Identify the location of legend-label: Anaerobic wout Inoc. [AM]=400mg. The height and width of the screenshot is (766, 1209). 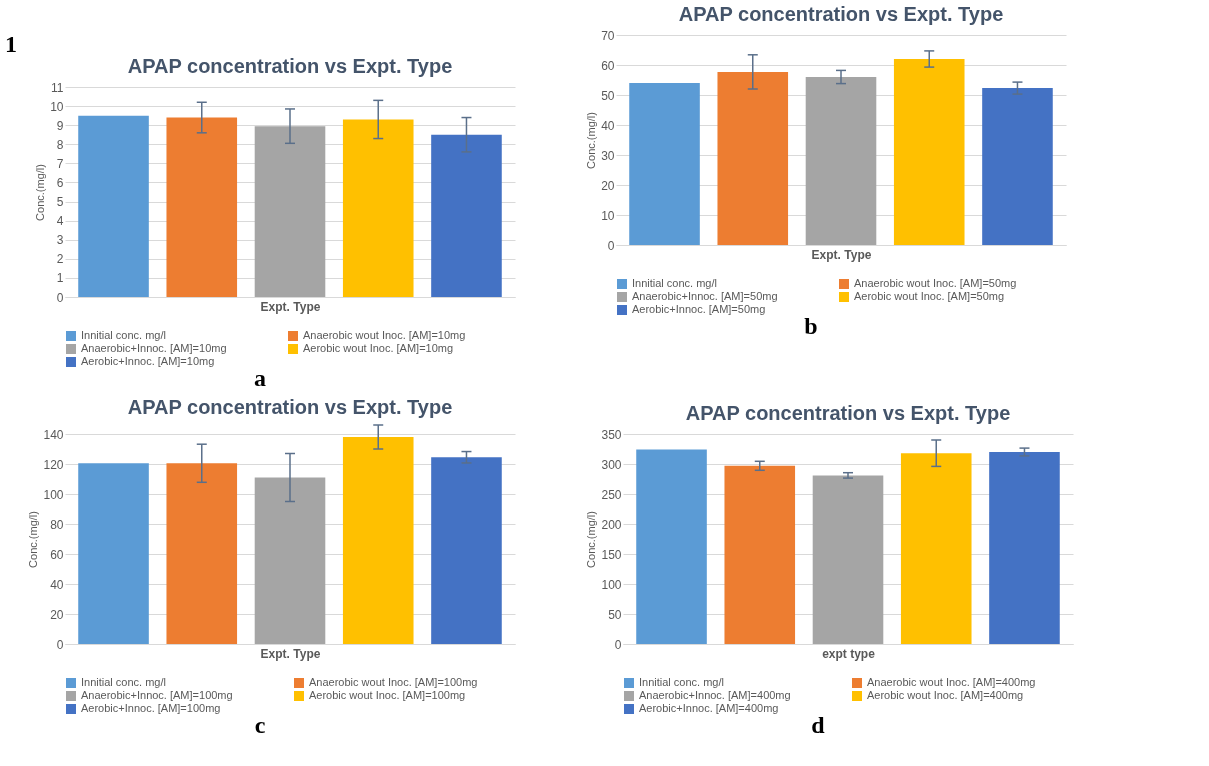
(951, 682).